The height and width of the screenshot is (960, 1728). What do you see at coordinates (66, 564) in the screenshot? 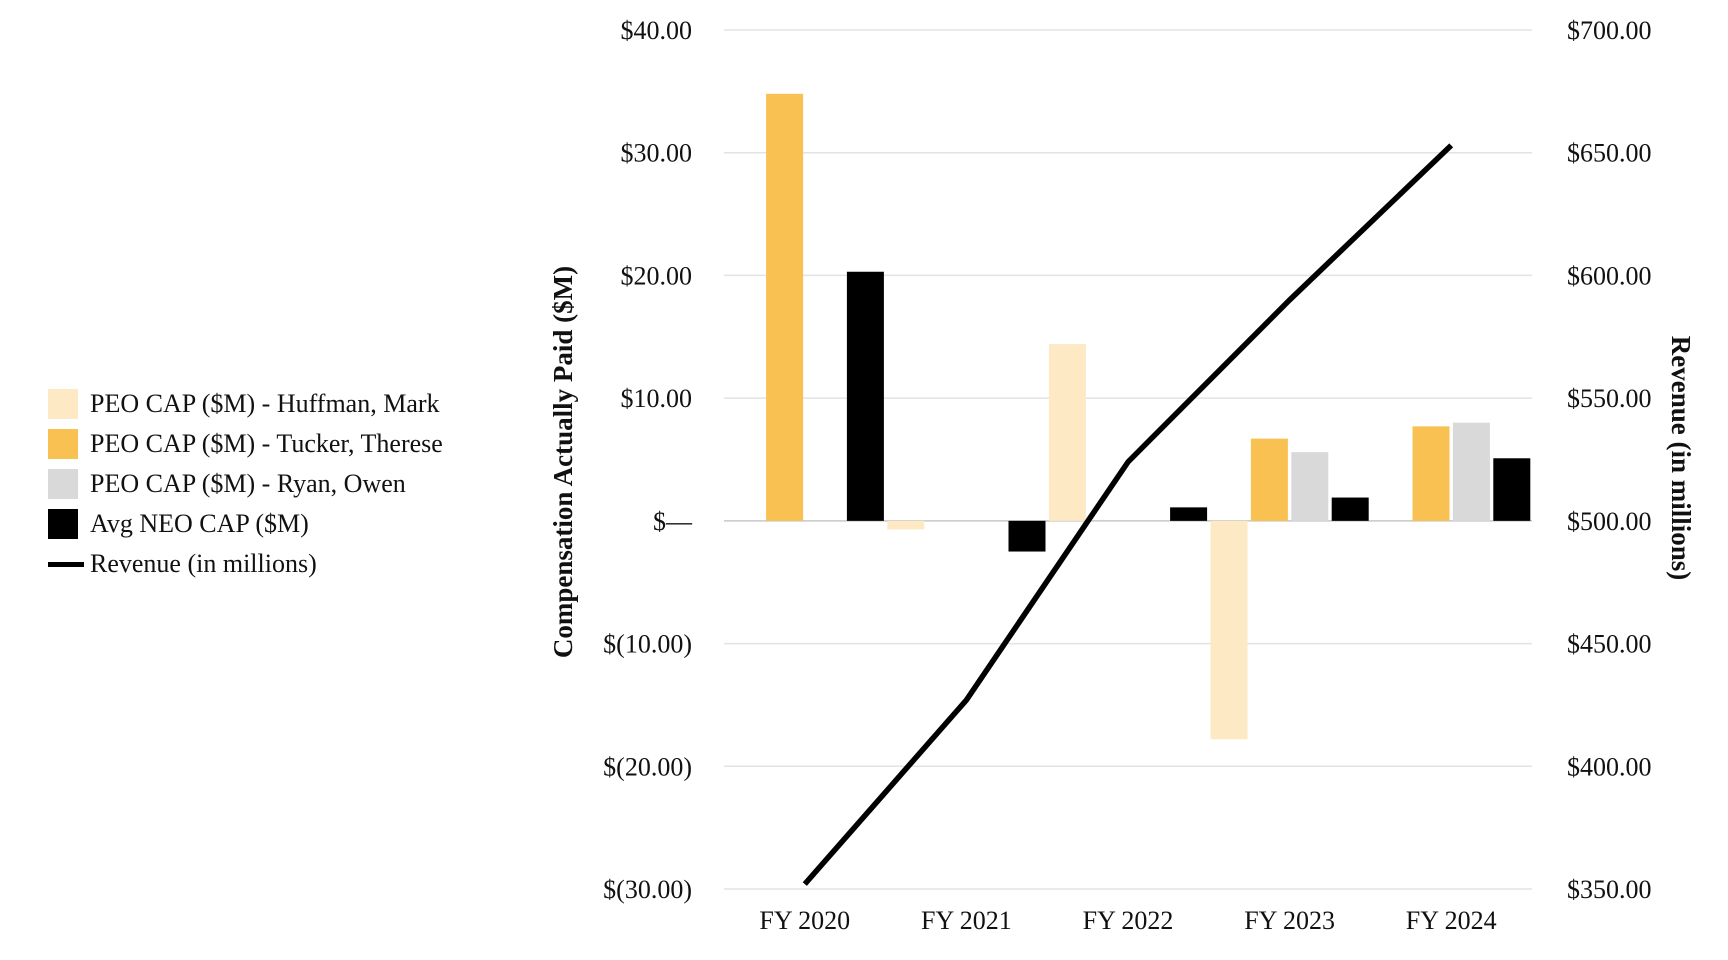
I see `legend-swatch-revenue` at bounding box center [66, 564].